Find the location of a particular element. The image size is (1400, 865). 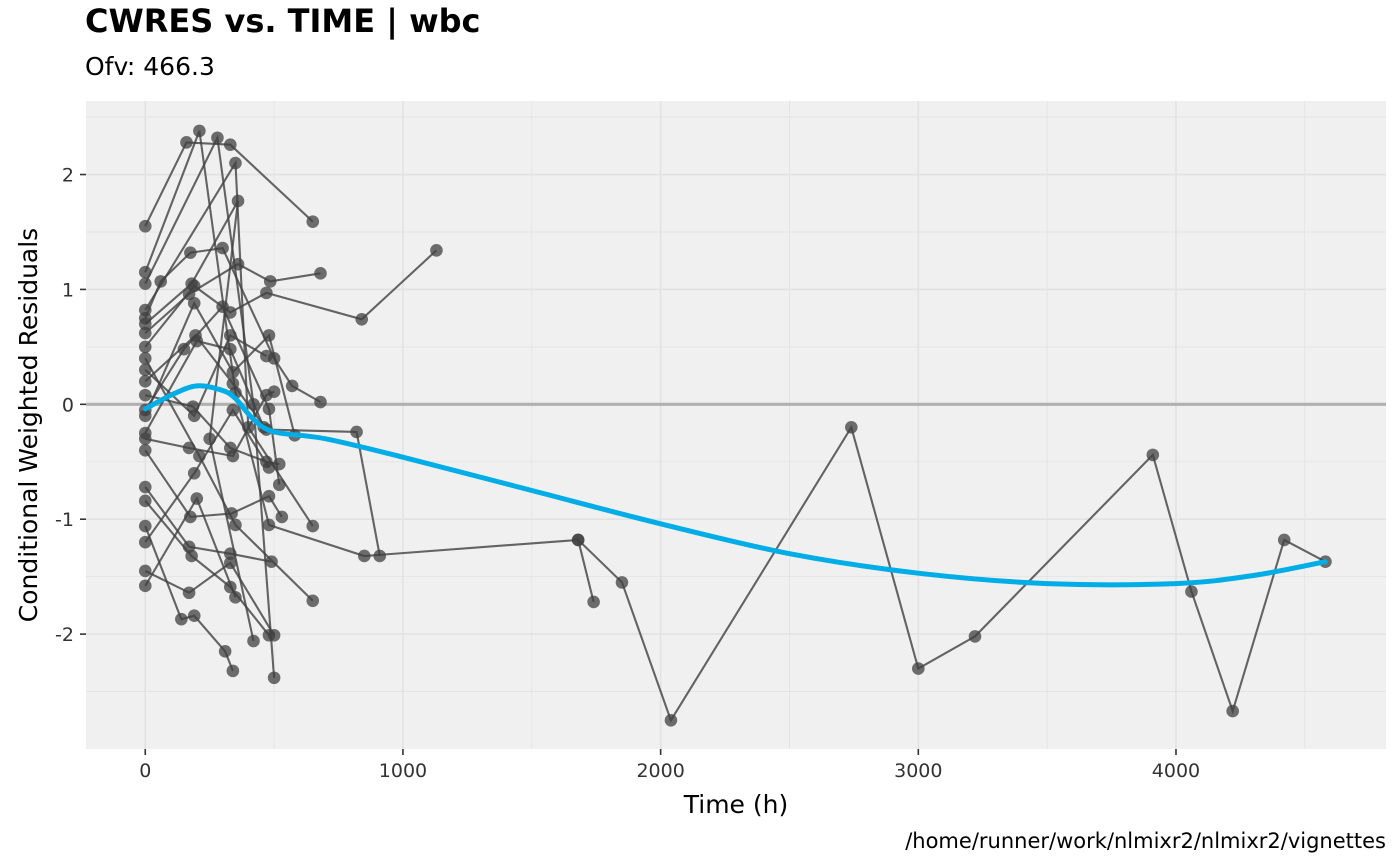

x-tick-label: 0 is located at coordinates (145, 771).